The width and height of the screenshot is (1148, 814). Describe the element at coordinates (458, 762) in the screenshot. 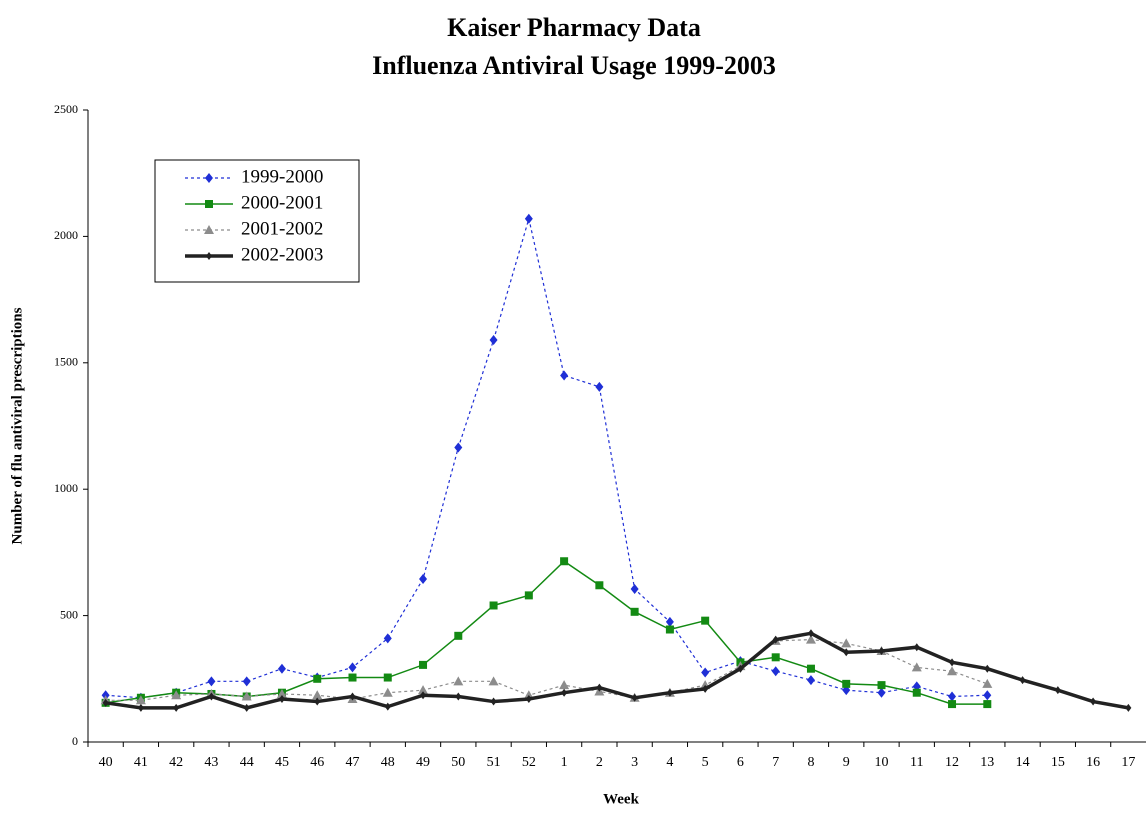

I see `x-tick-label: 50` at that location.